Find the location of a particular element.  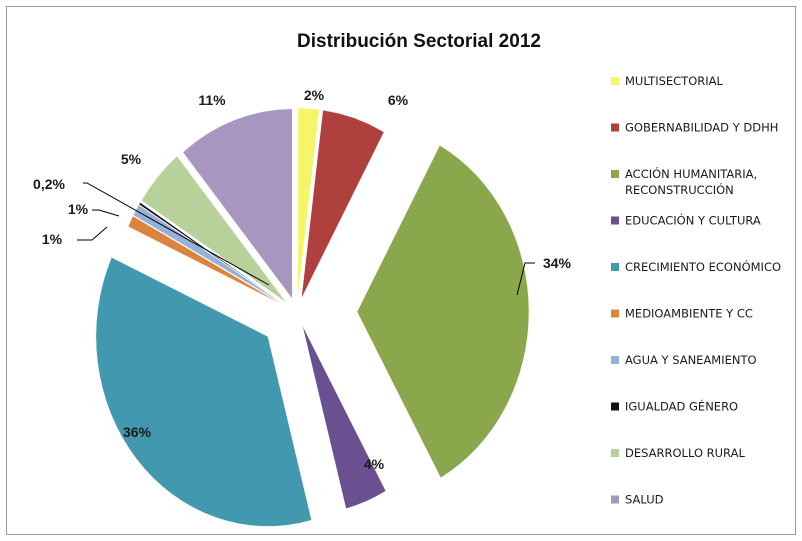

legend-item-salud: SALUD is located at coordinates (637, 500).